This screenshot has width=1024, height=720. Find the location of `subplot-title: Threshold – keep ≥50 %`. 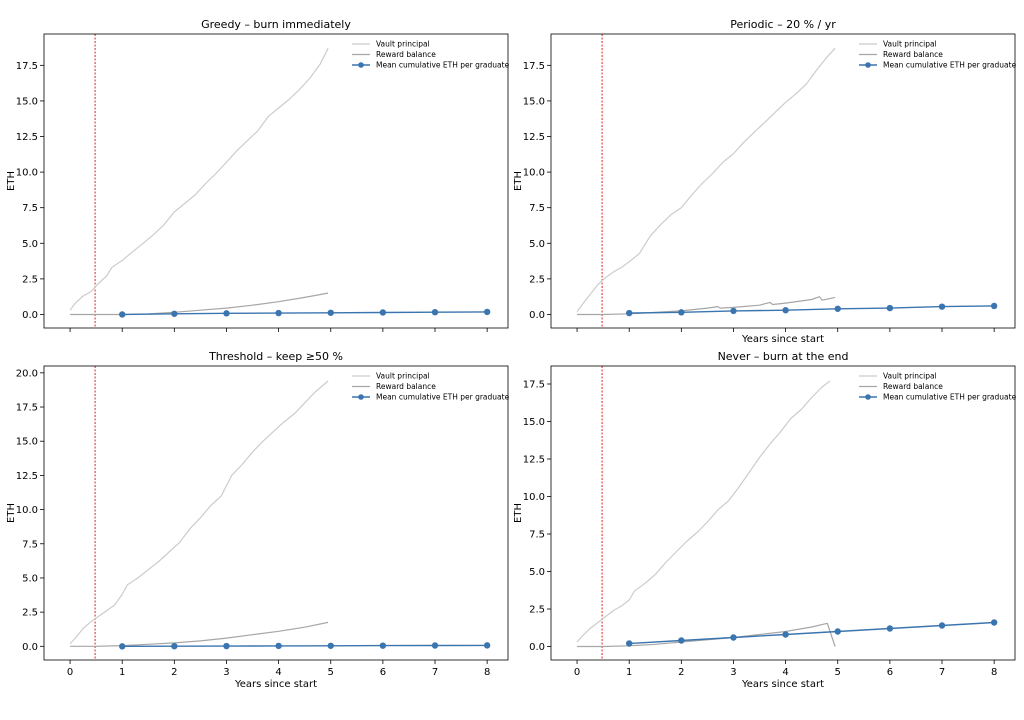

subplot-title: Threshold – keep ≥50 % is located at coordinates (275, 356).